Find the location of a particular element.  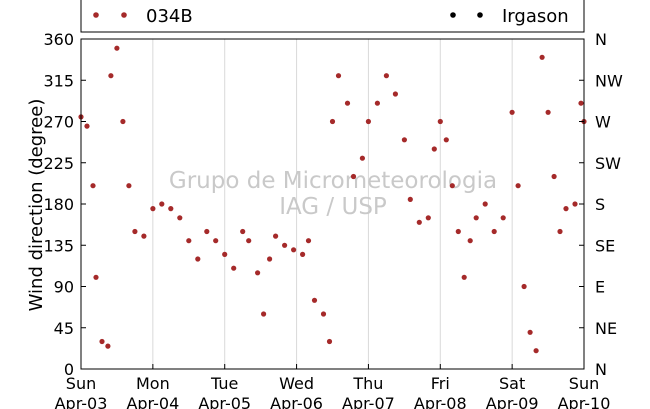

ytick-label-2: 90 is located at coordinates (64, 287).